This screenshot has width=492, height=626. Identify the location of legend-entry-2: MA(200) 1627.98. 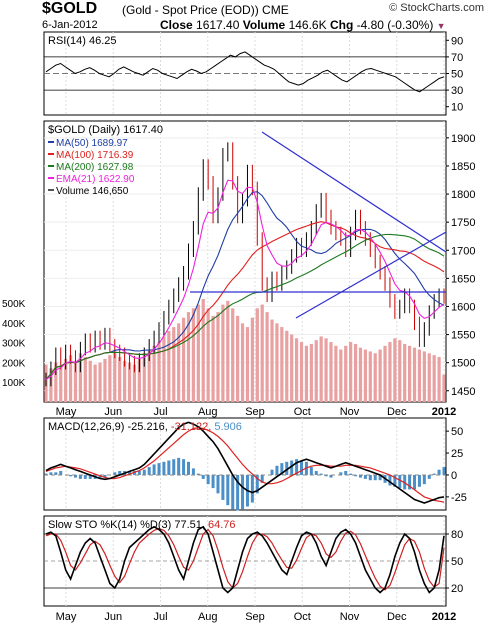
(95, 167).